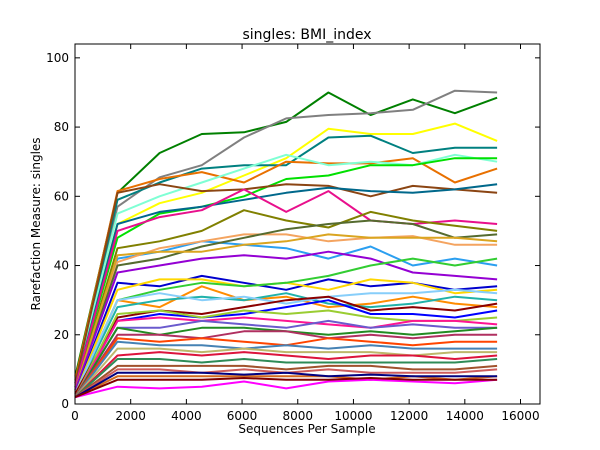 The image size is (600, 450). I want to click on x-tick-label: 4000, so click(186, 416).